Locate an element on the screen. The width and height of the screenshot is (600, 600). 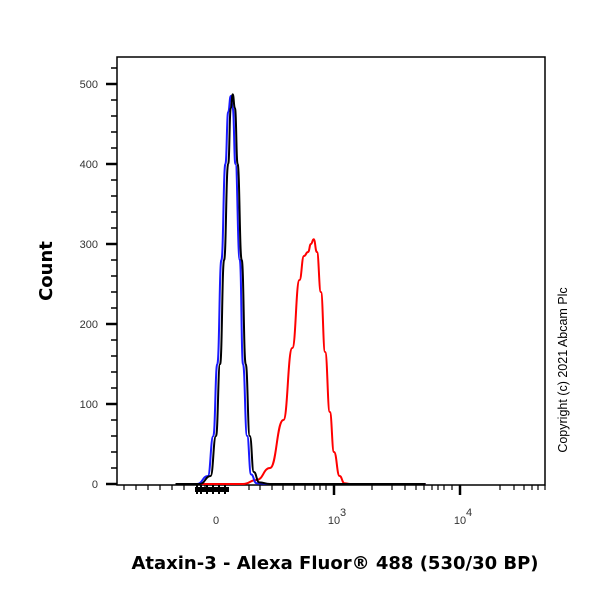
svg-text: 4 is located at coordinates (469, 513).